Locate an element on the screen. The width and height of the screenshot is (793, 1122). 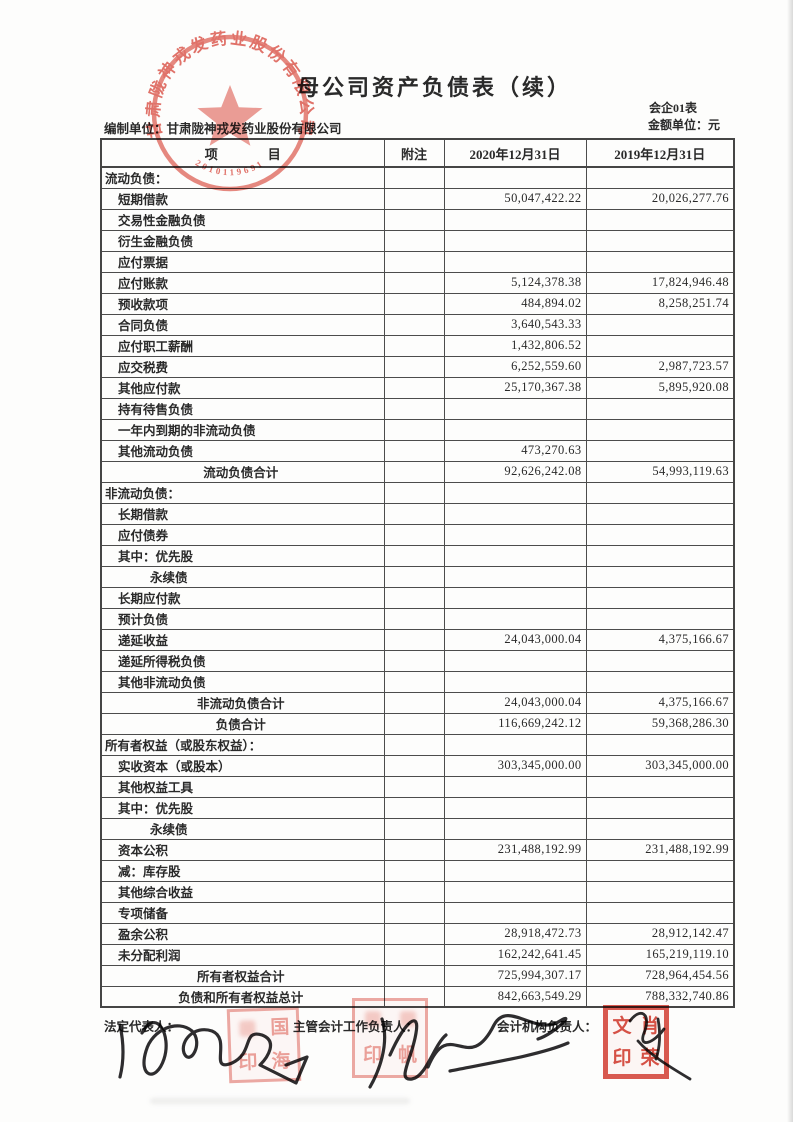
stamp-accounting-dept-seal: 文肖印荣 is located at coordinates (636, 1042).